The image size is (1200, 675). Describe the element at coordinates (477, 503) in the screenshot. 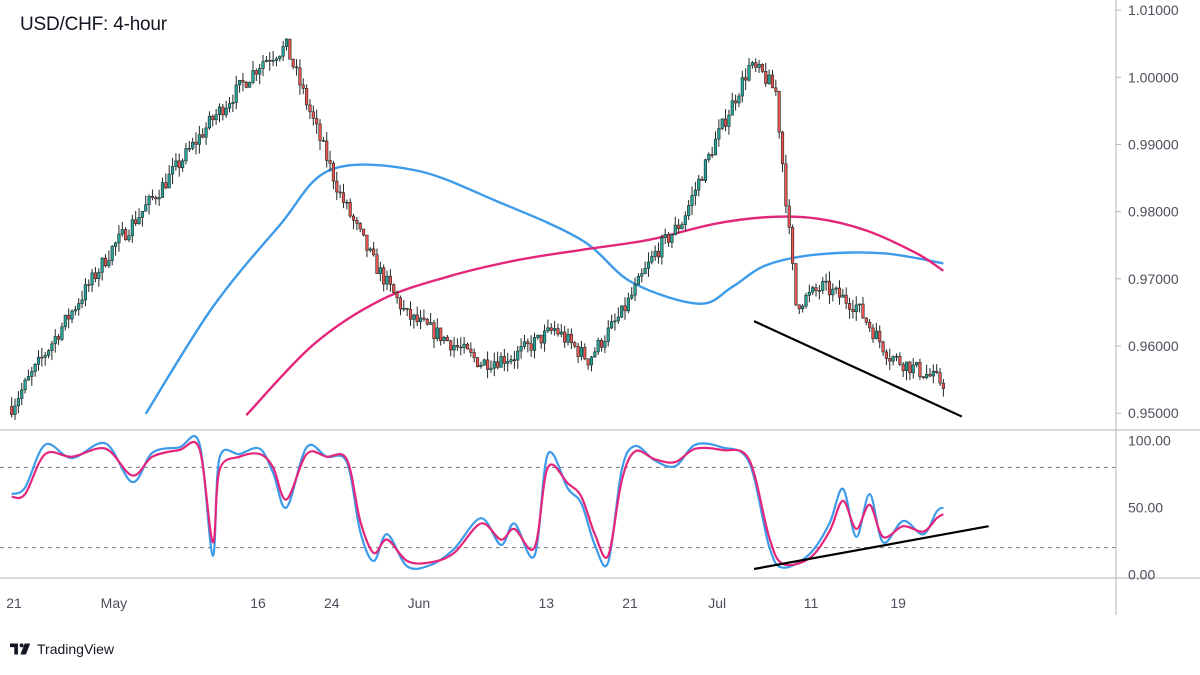

I see `stoch-d-line` at that location.